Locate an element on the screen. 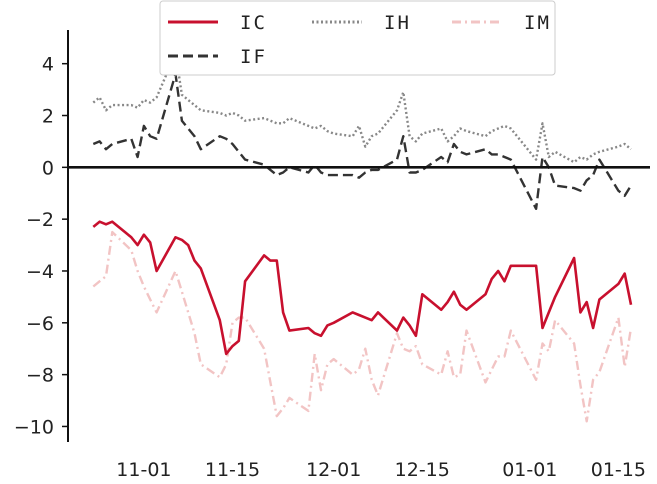 The width and height of the screenshot is (657, 484). legend-label-if: IF is located at coordinates (253, 57).